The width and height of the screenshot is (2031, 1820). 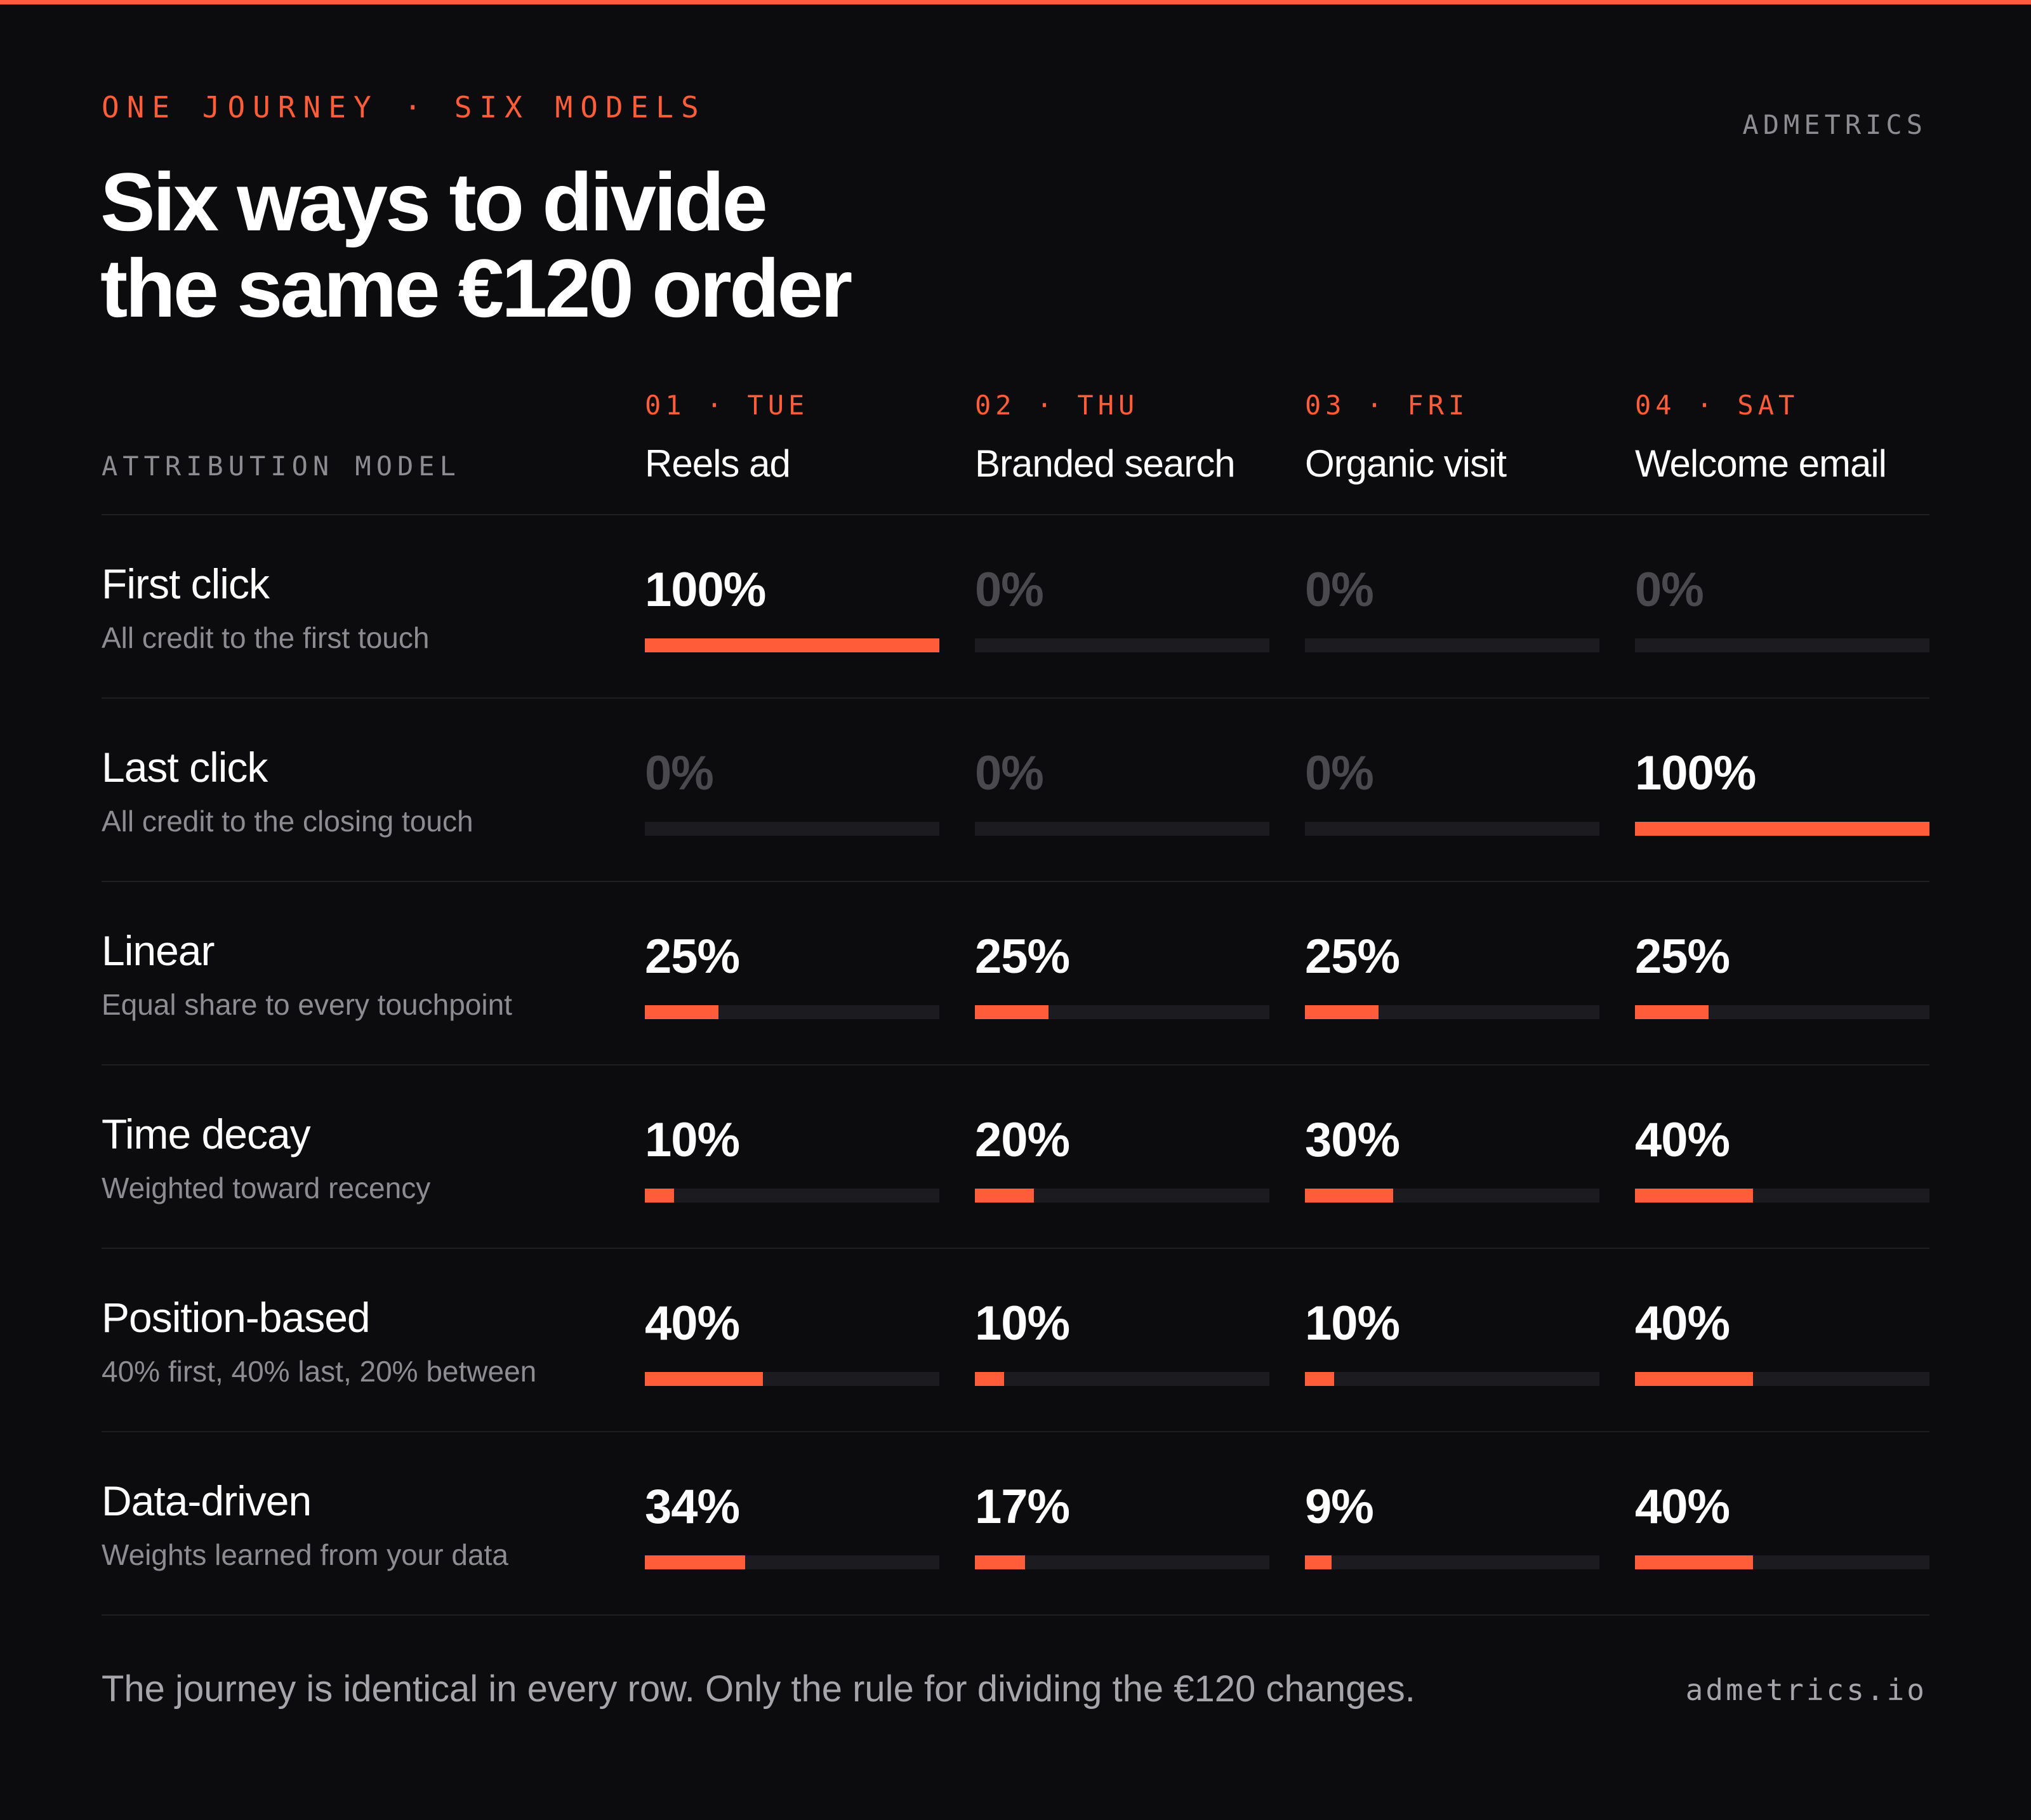 What do you see at coordinates (1015, 514) in the screenshot?
I see `header-divider` at bounding box center [1015, 514].